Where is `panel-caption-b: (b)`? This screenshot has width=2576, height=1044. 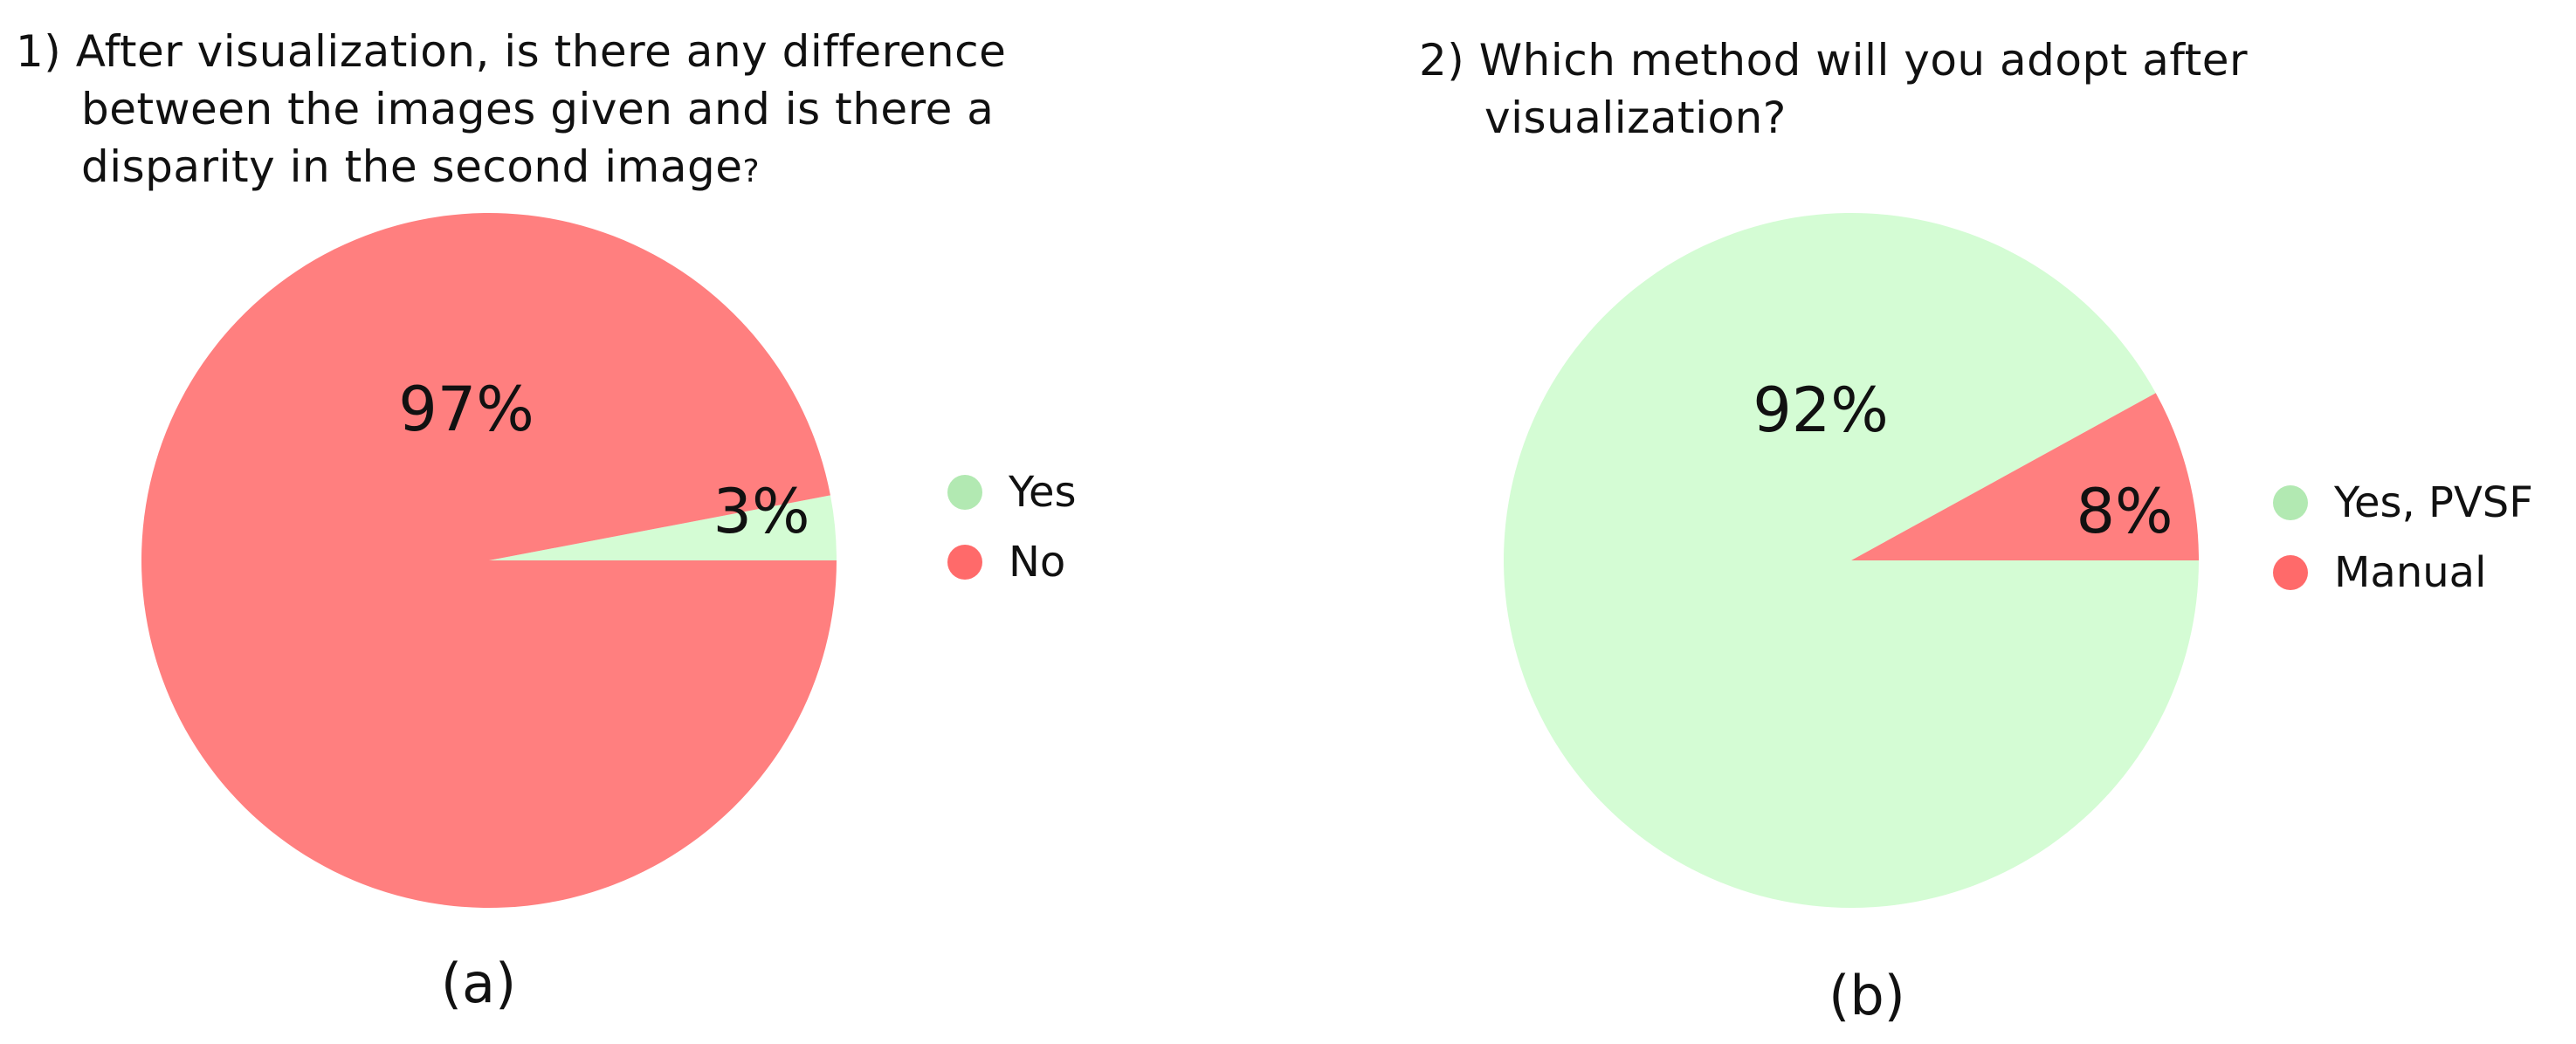 panel-caption-b: (b) is located at coordinates (1867, 995).